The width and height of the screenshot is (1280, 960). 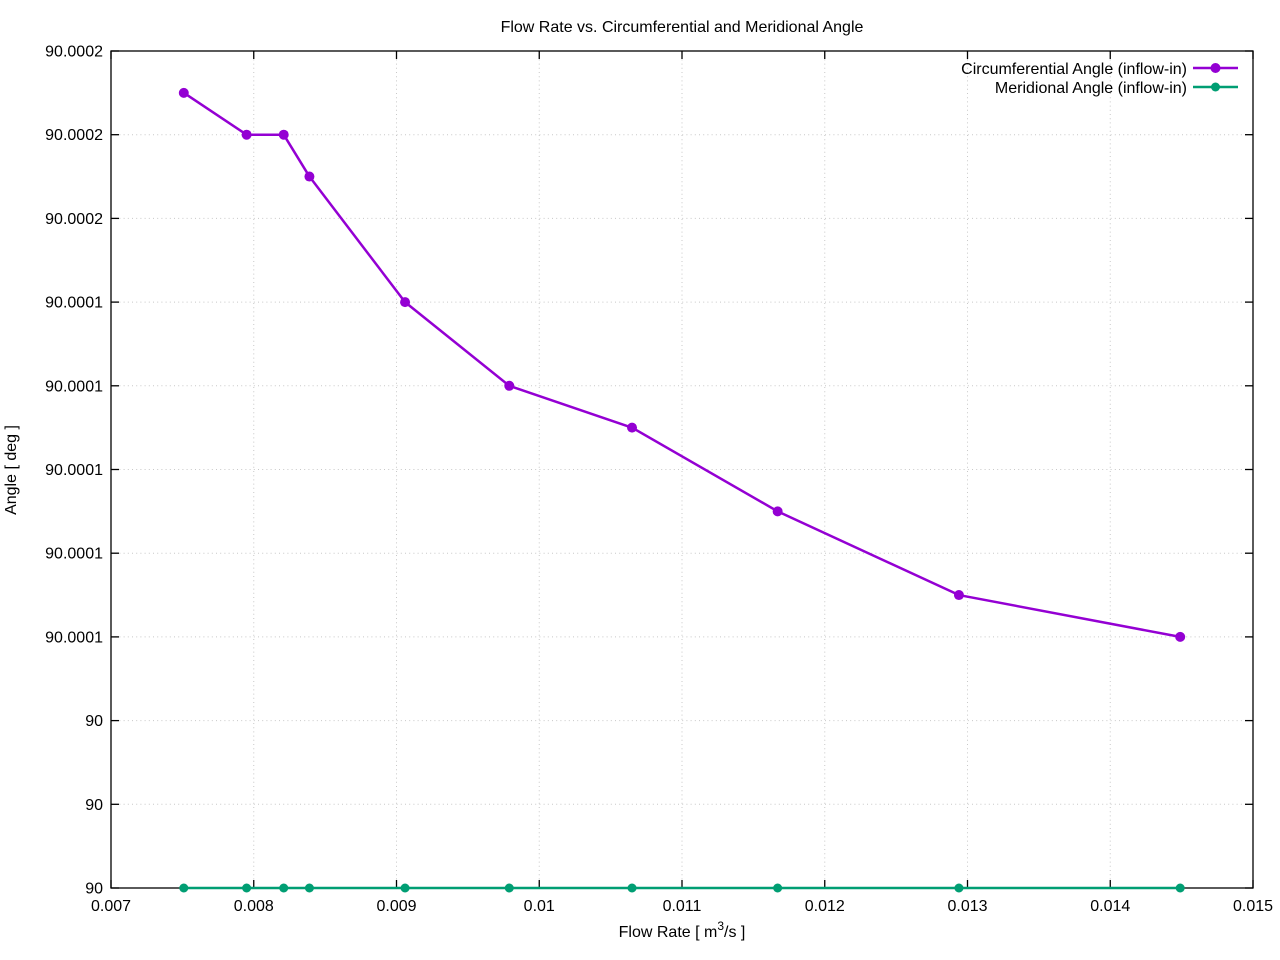 I want to click on x-tick-label: 0.008, so click(x=254, y=906).